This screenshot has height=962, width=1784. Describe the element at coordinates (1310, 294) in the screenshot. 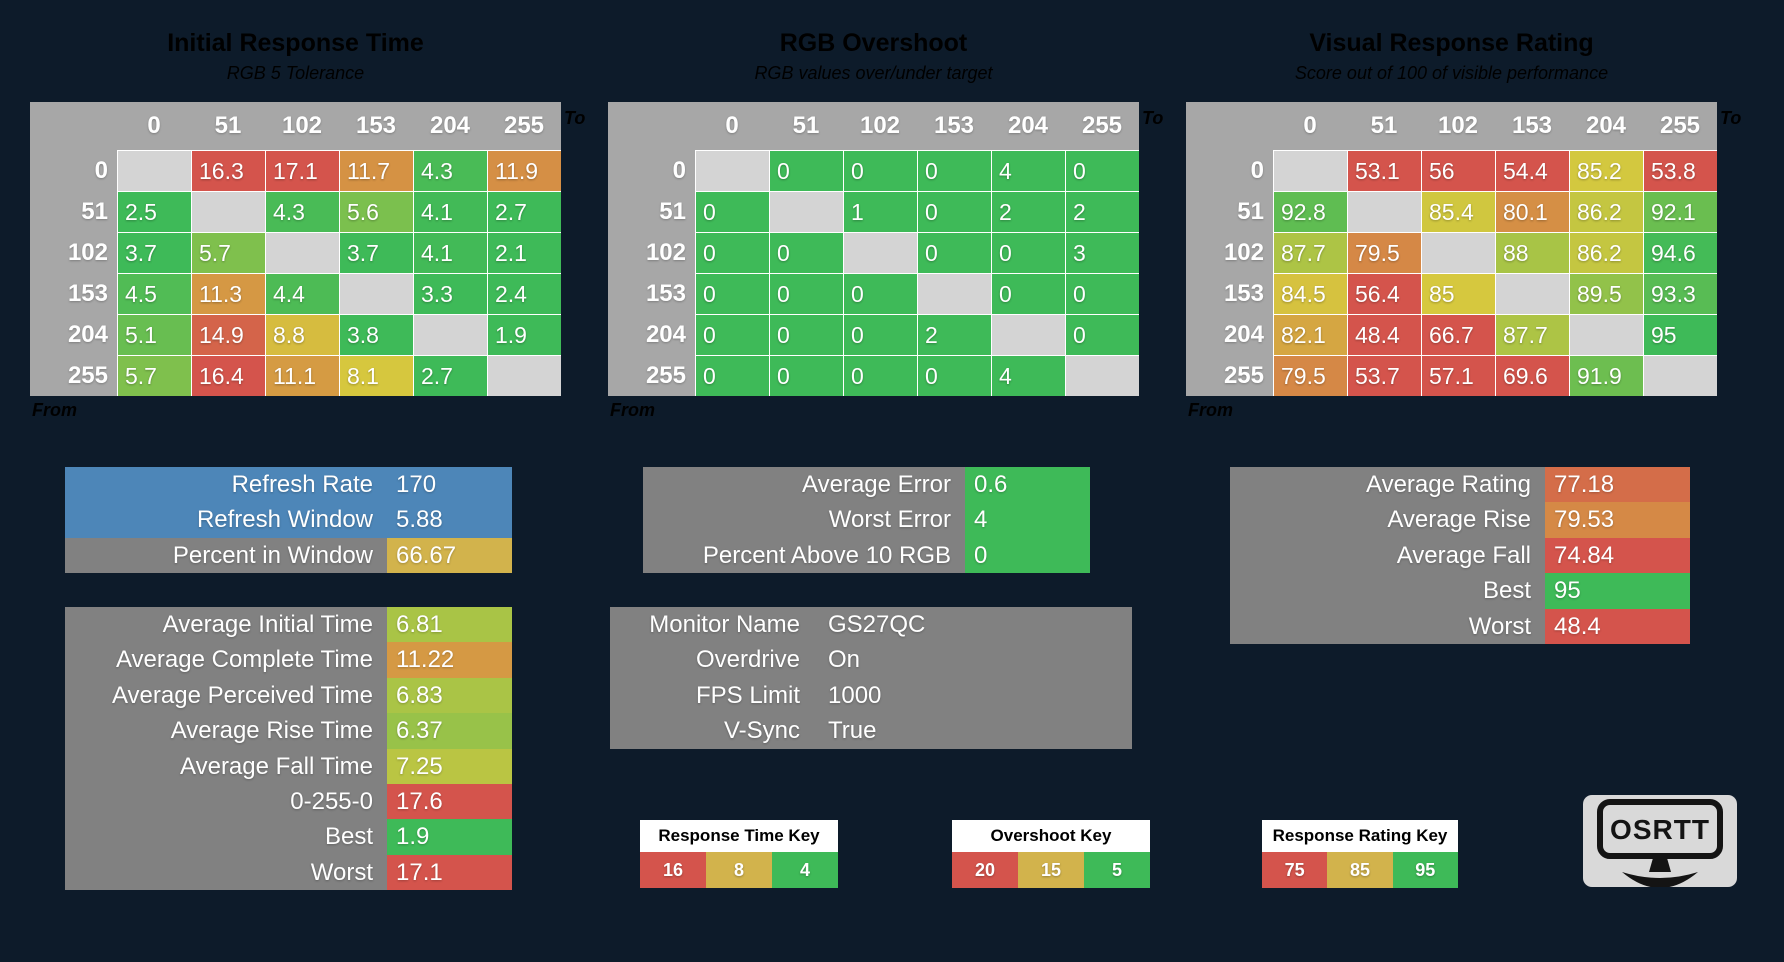

I see `cell-153-to-0: 84.5` at that location.